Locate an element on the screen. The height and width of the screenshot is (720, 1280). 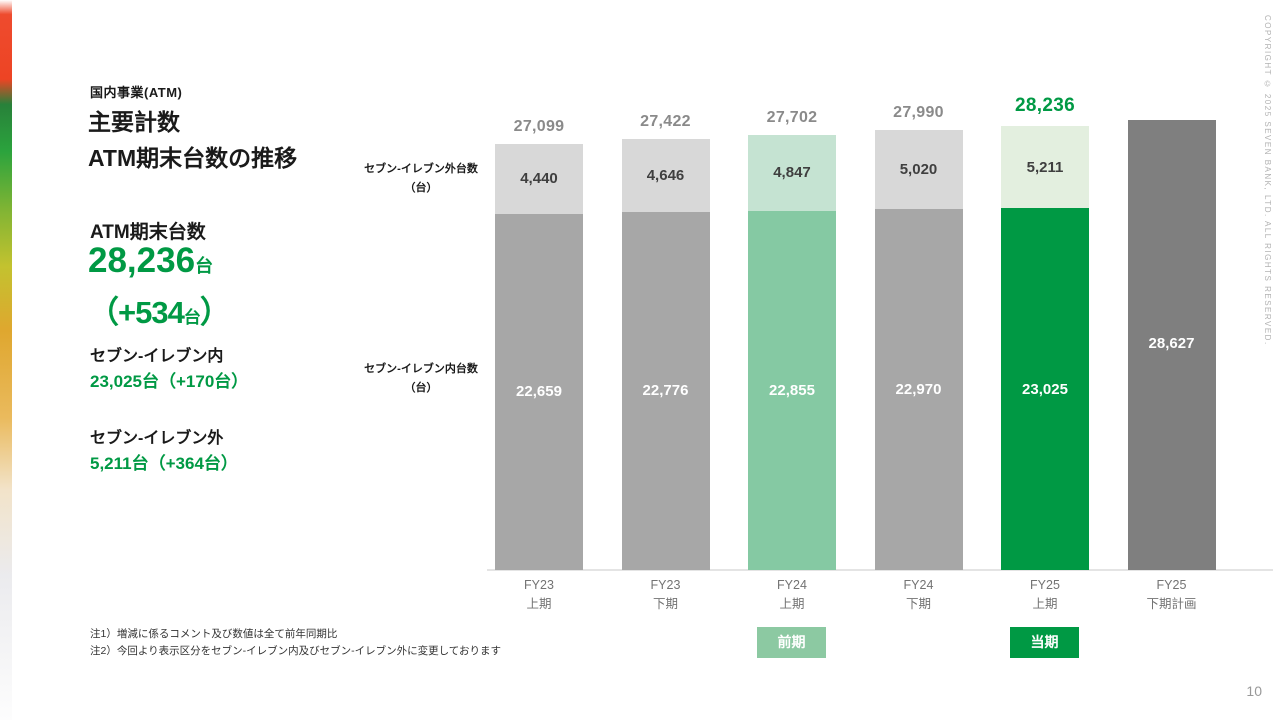
bar-segment-inner: 23,025 is located at coordinates (1045, 389).